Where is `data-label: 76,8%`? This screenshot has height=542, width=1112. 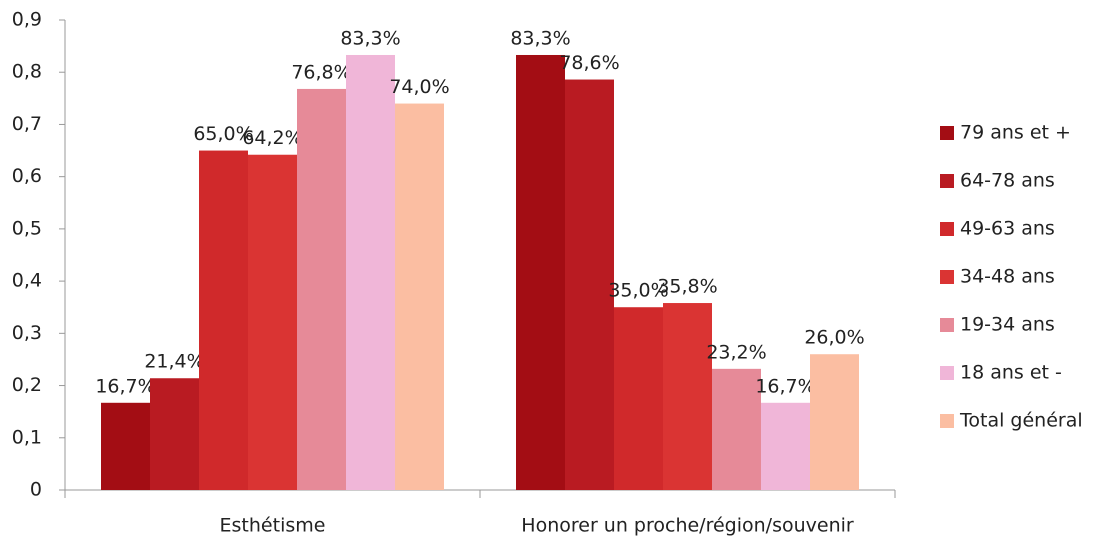
data-label: 76,8% is located at coordinates (321, 72).